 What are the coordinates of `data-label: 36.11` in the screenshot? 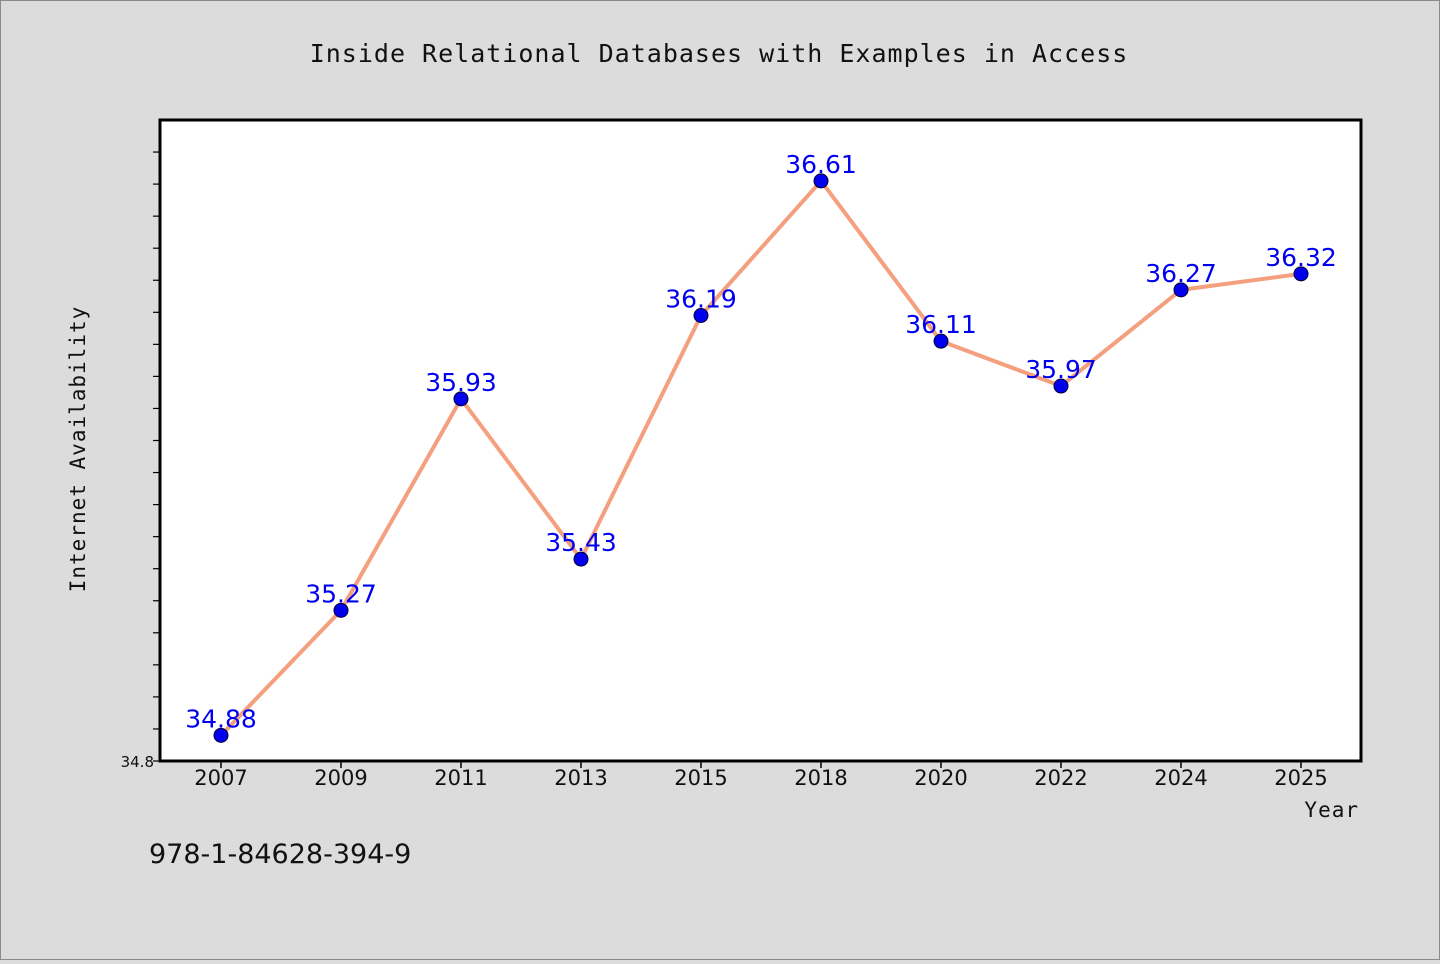 It's located at (941, 324).